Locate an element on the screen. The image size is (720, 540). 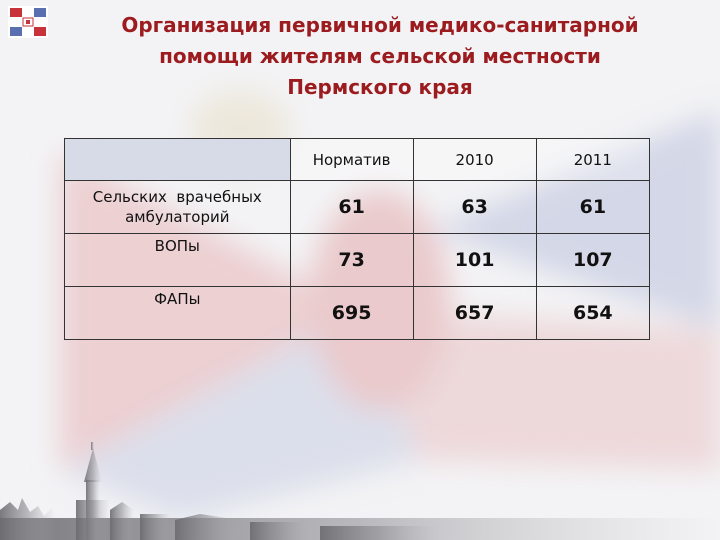
row-label-vop: ВОПы is located at coordinates (177, 260).